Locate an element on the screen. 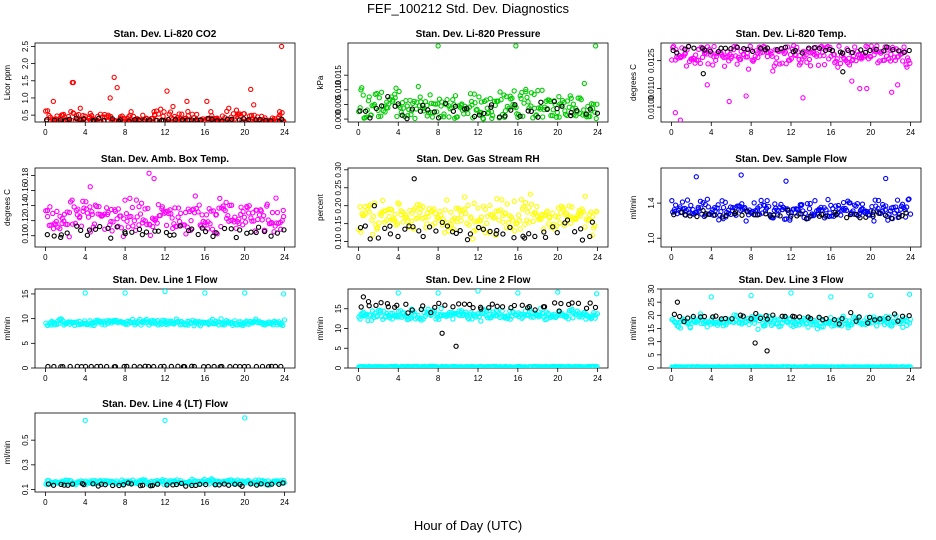 This screenshot has width=936, height=540. y-tick-label: 10 is located at coordinates (651, 341).